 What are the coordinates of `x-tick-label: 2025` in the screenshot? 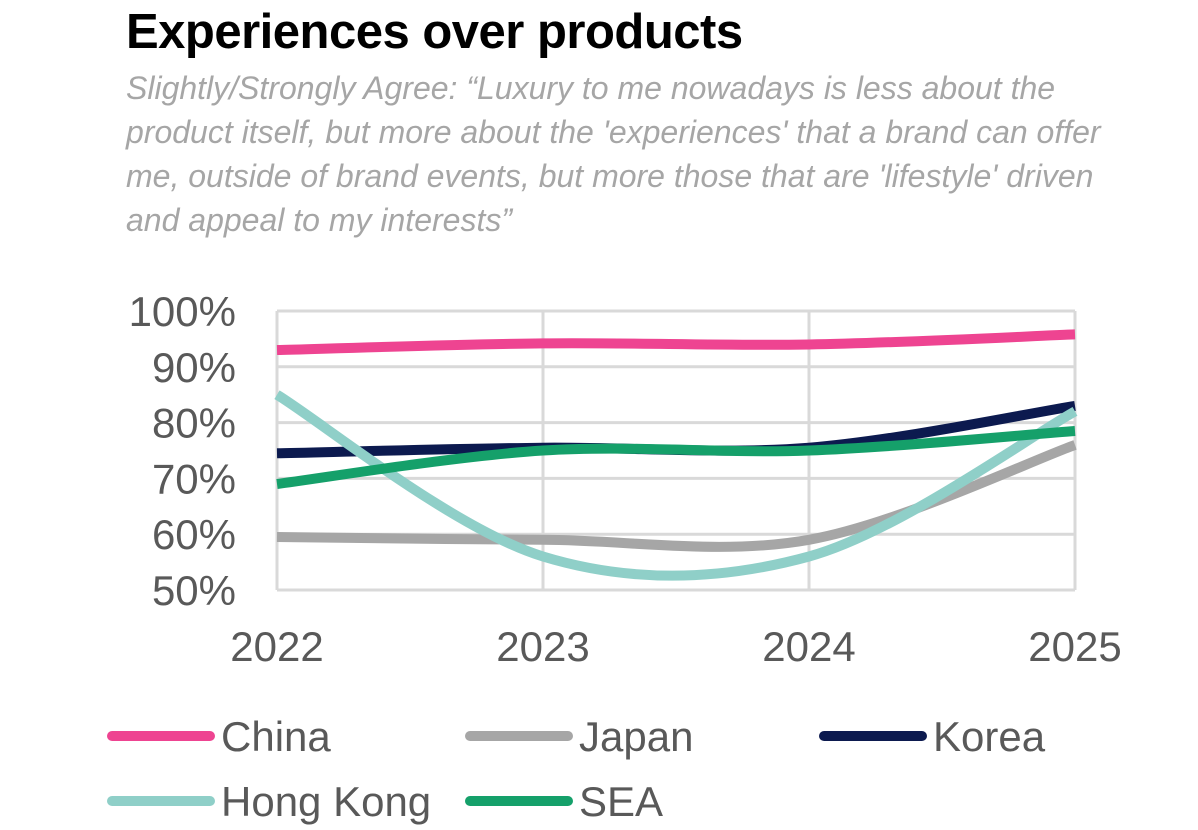 It's located at (1074, 646).